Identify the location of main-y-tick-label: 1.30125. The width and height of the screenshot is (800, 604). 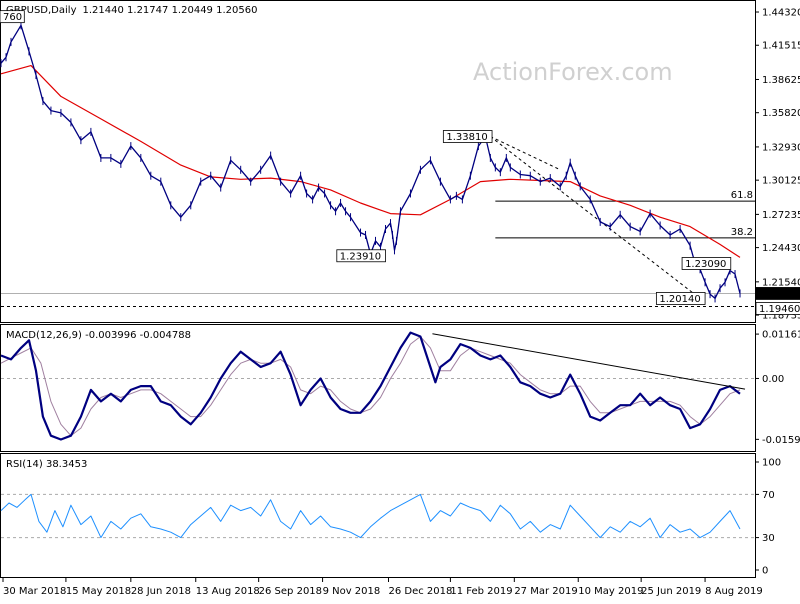
(781, 181).